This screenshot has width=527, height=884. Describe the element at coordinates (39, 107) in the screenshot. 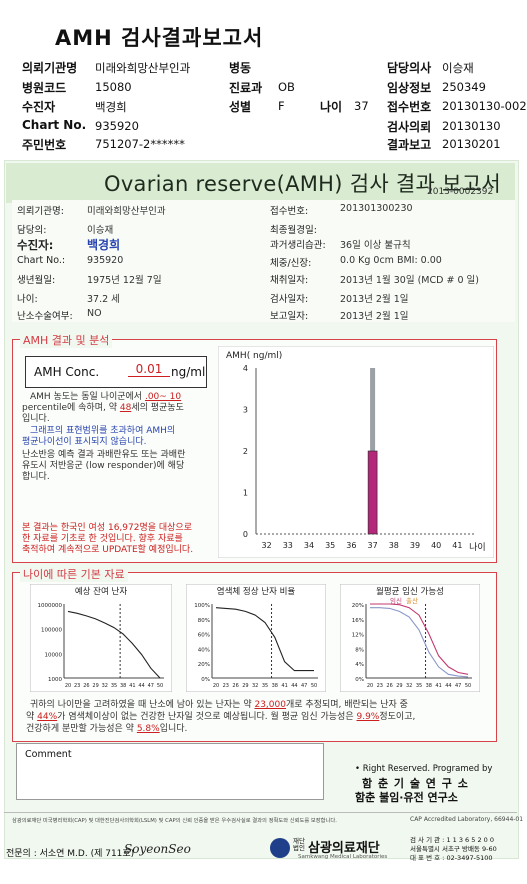

I see `header-label: 수진자` at that location.